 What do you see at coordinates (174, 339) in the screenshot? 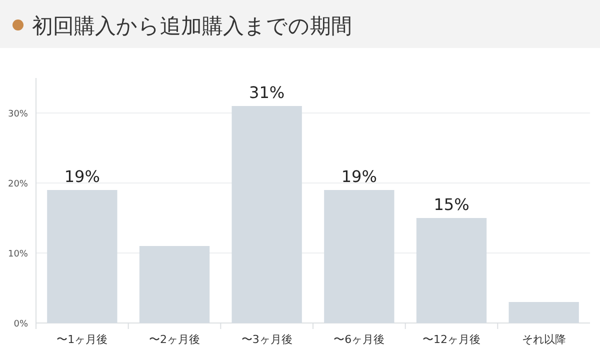
I see `x-tick-label: 〜2ヶ月後` at bounding box center [174, 339].